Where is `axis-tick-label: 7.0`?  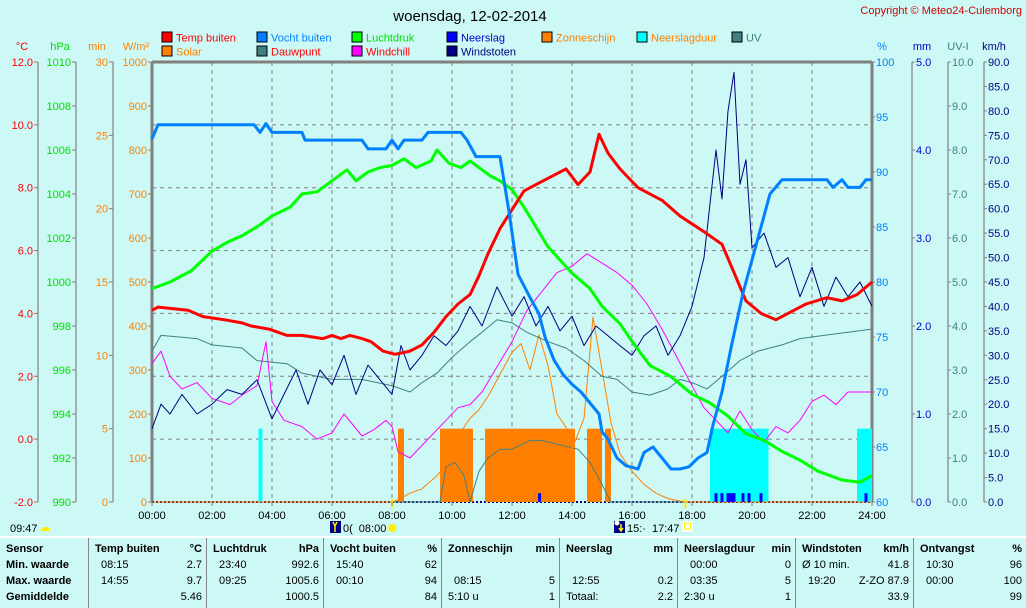 axis-tick-label: 7.0 is located at coordinates (959, 195).